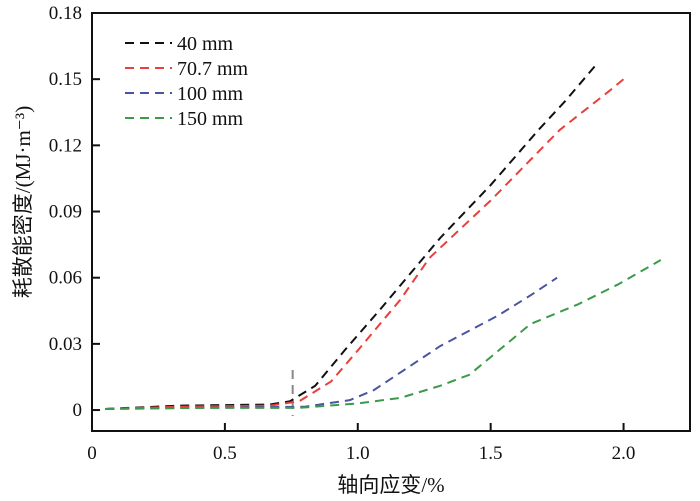  Describe the element at coordinates (358, 453) in the screenshot. I see `x-tick-label: 1.0` at that location.